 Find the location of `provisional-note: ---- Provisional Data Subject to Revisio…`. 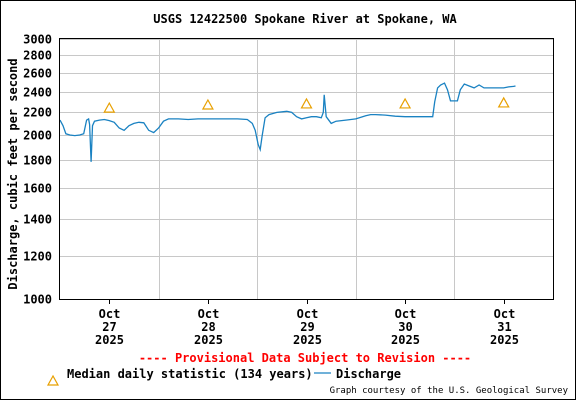

provisional-note: ---- Provisional Data Subject to Revisio… is located at coordinates (305, 358).